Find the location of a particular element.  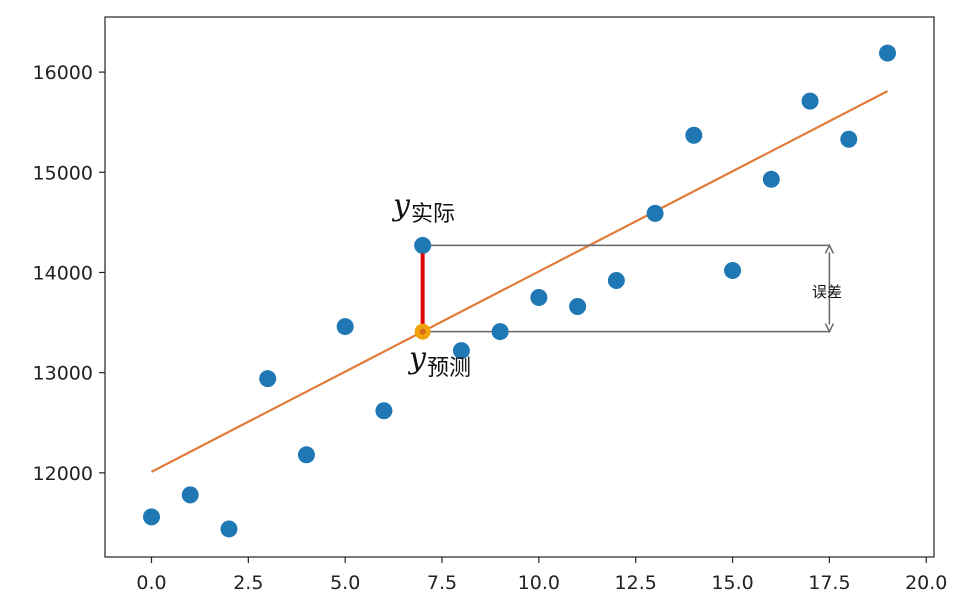

x-tick-label: 15.0 is located at coordinates (732, 583).